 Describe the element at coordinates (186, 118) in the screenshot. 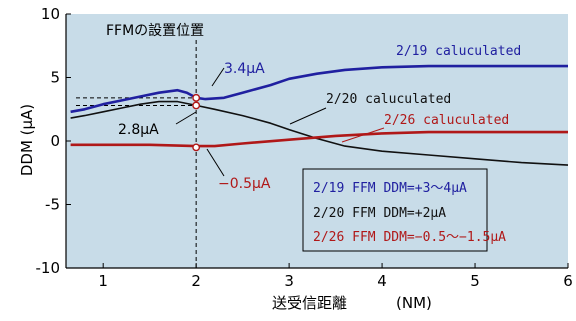

I see `arrow-to-black-marker` at that location.